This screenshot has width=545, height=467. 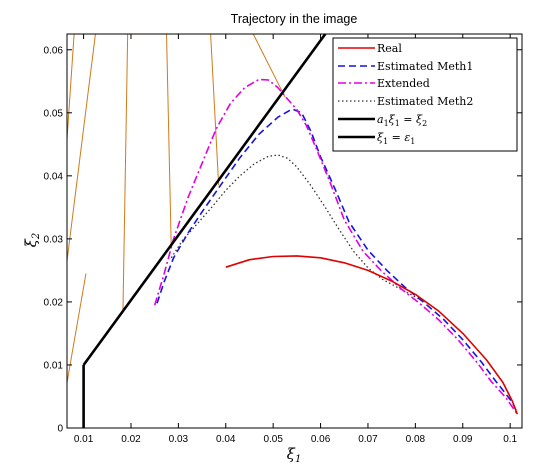 What do you see at coordinates (396, 138) in the screenshot?
I see `legend-label-vertical-boundary: ξ1 = ε1` at bounding box center [396, 138].